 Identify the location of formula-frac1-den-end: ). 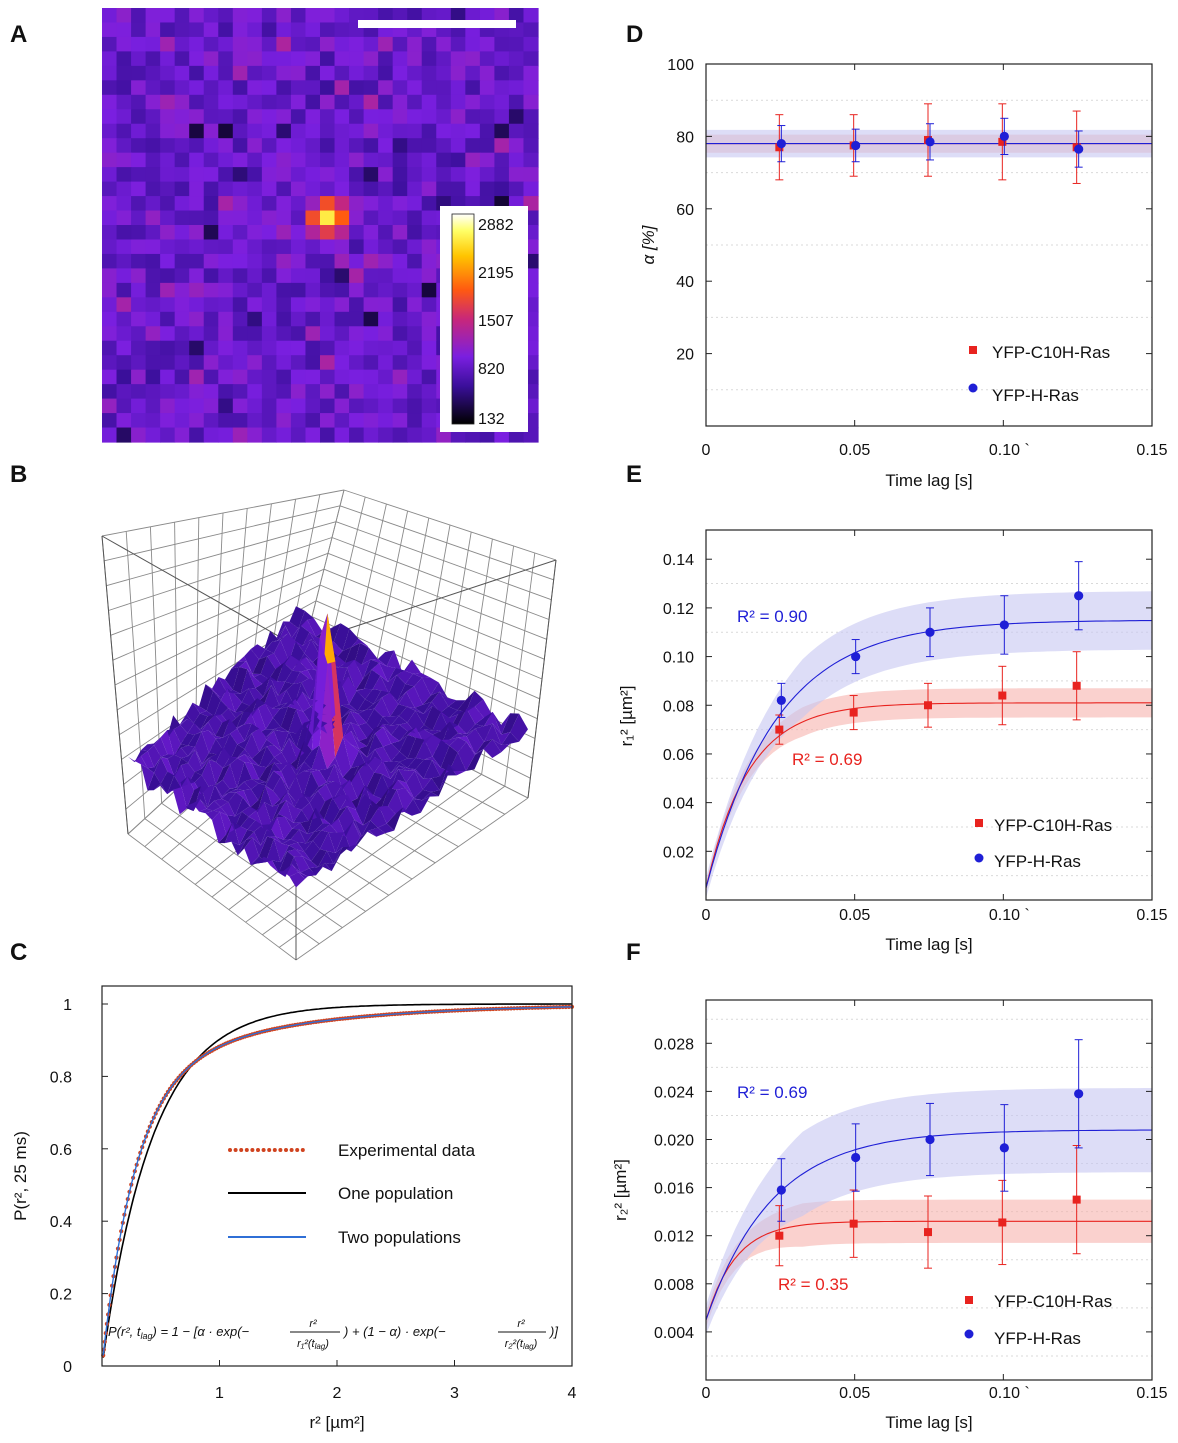
(326, 1344).